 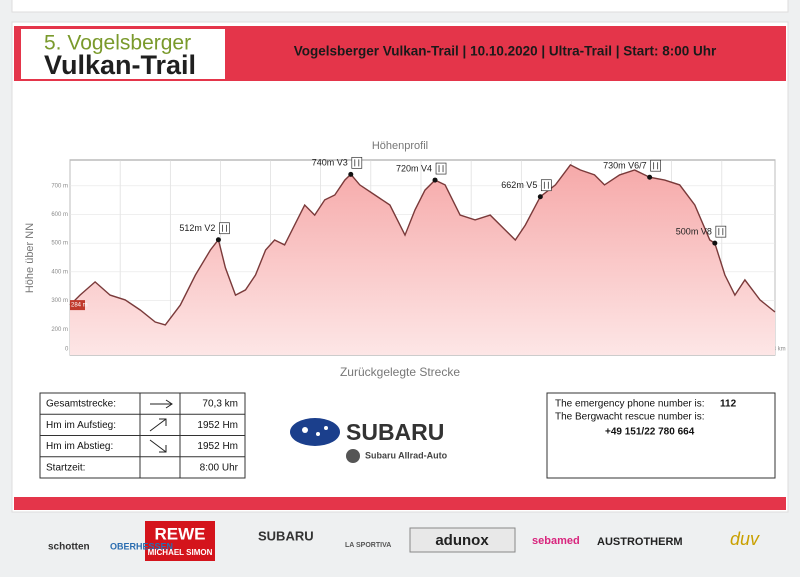 I want to click on main-sponsor-tagline: Subaru Allrad-Auto, so click(x=406, y=455).